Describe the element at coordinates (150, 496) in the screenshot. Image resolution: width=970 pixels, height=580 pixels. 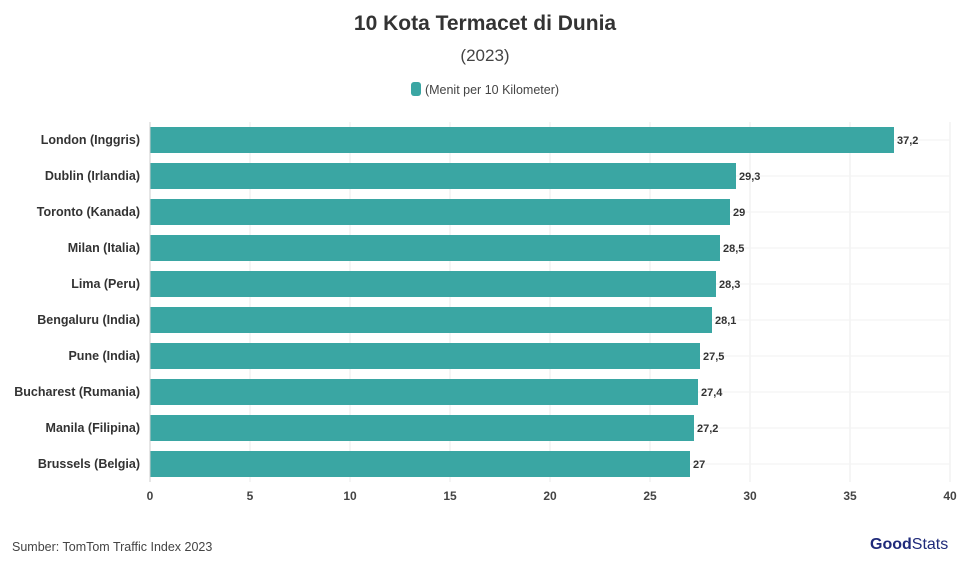
I see `x-tick-label: 0` at that location.